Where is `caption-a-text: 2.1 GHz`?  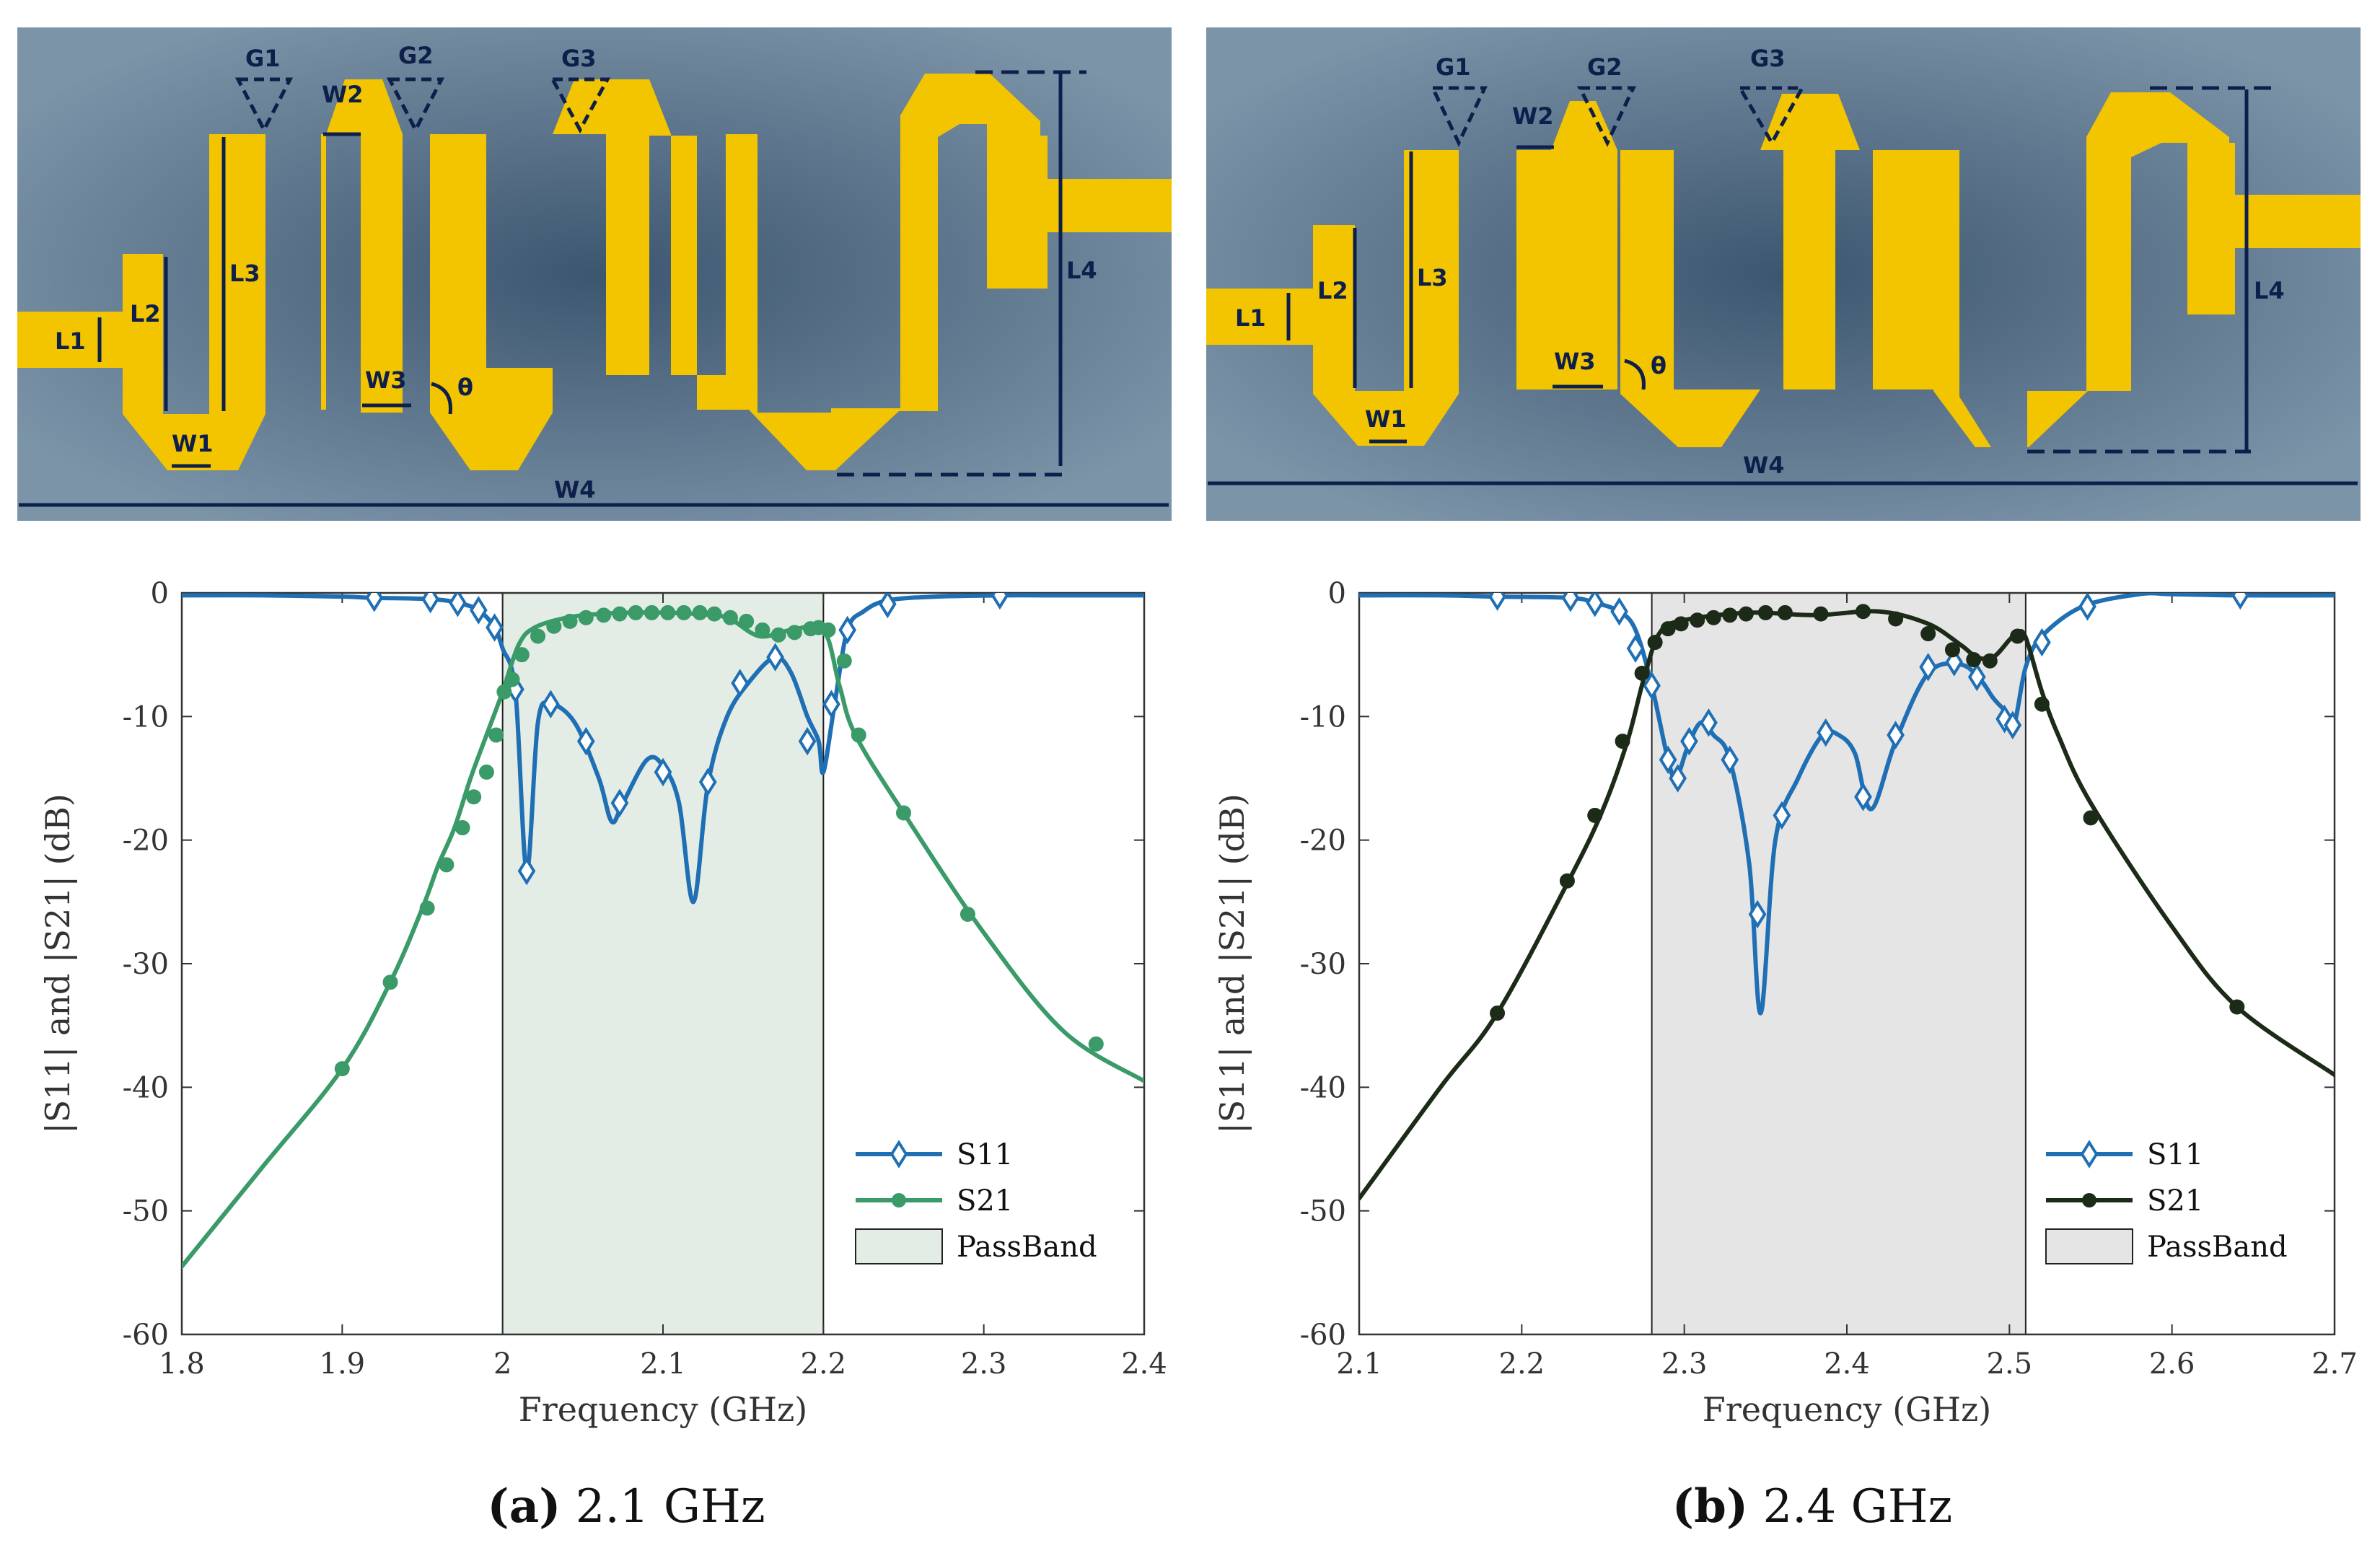 caption-a-text: 2.1 GHz is located at coordinates (663, 1507).